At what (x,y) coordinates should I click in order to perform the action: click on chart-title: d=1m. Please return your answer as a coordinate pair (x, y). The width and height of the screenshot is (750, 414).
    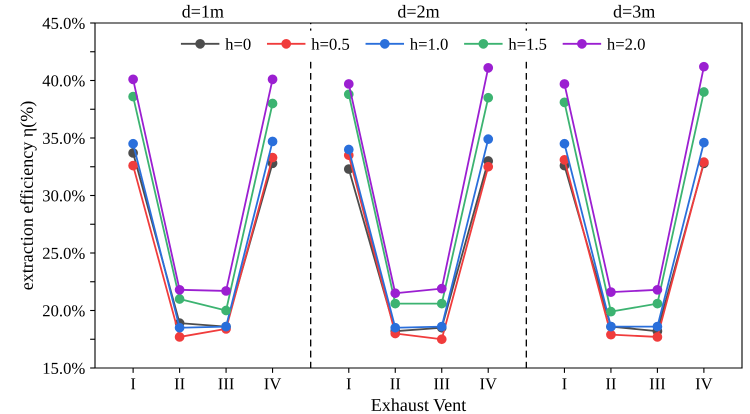
    Looking at the image, I should click on (203, 11).